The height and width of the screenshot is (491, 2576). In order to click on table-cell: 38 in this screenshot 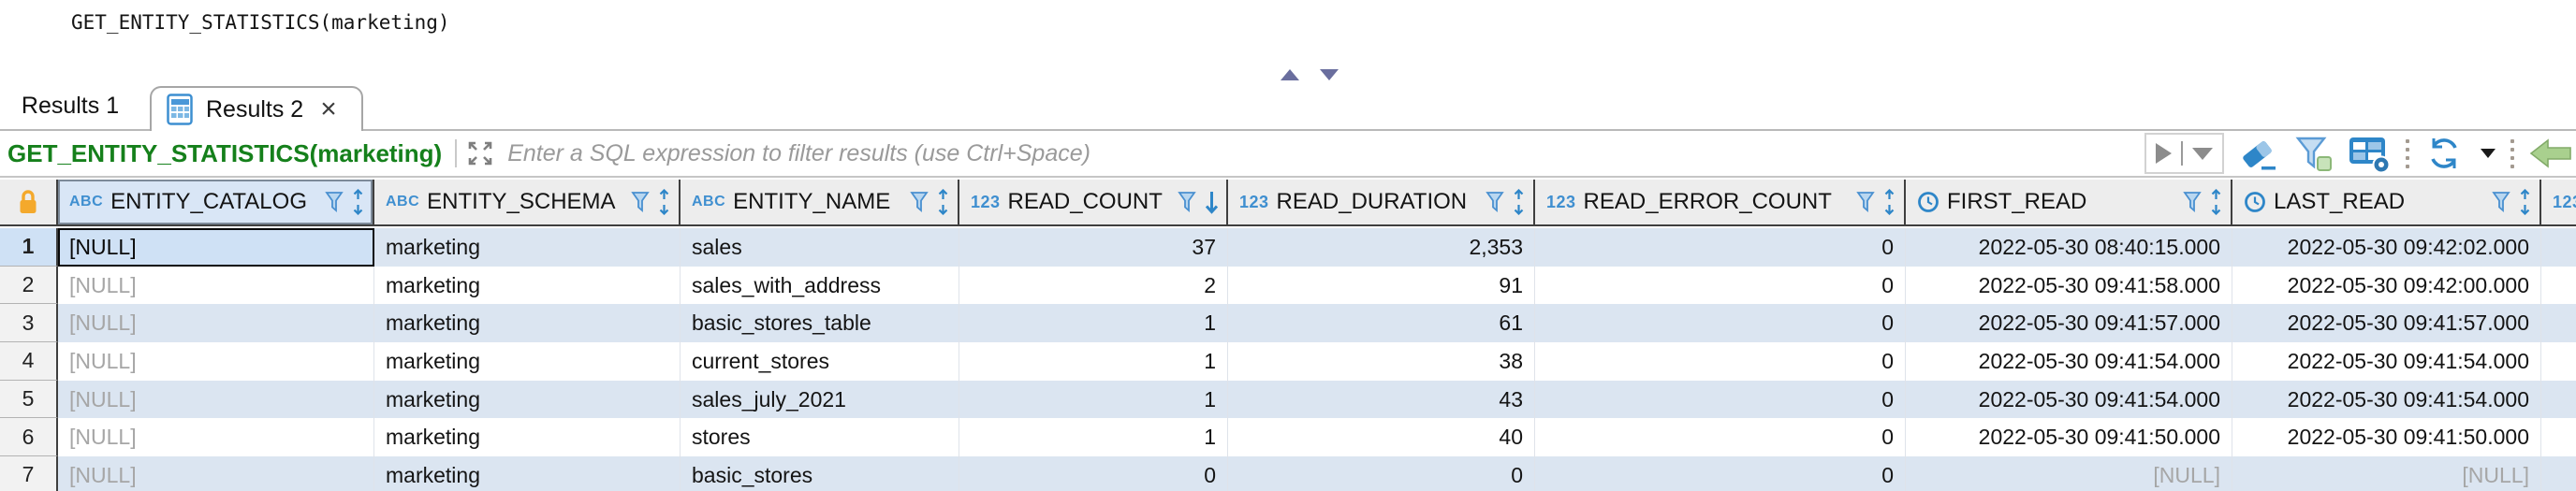, I will do `click(1381, 361)`.